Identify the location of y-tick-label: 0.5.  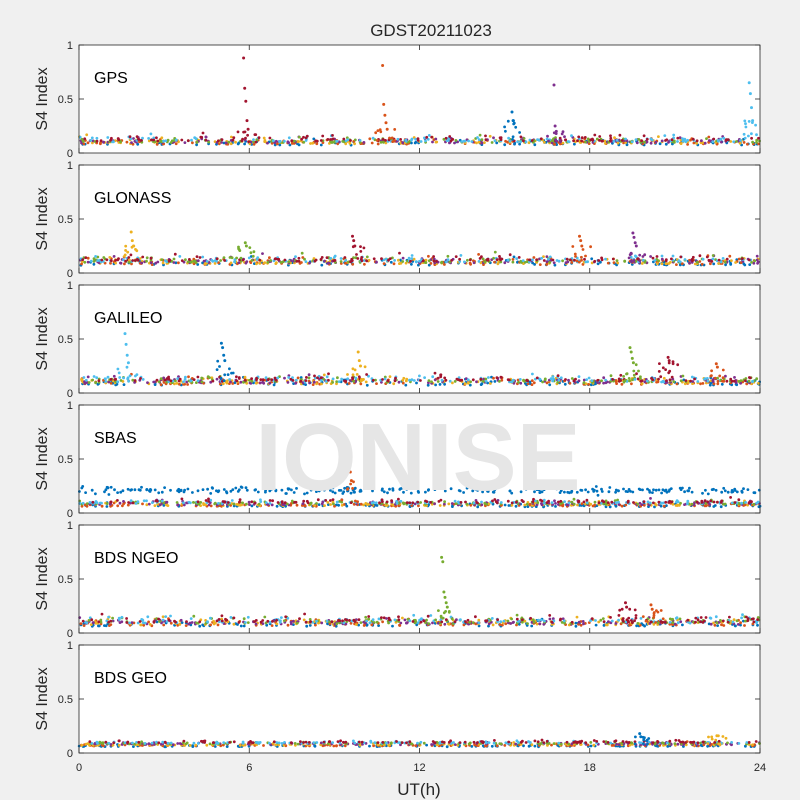
(65, 220).